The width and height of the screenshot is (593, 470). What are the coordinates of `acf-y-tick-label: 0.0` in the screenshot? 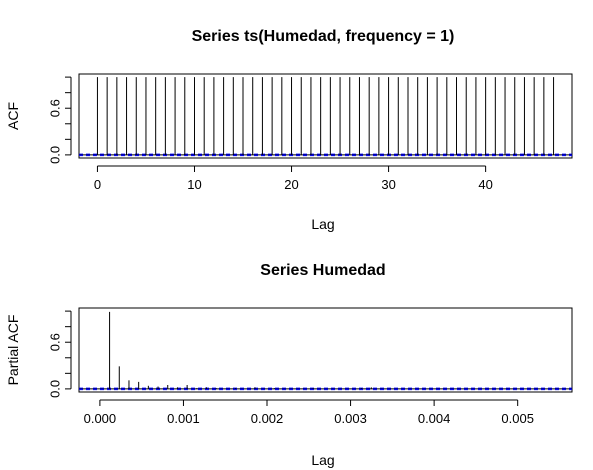 It's located at (54, 155).